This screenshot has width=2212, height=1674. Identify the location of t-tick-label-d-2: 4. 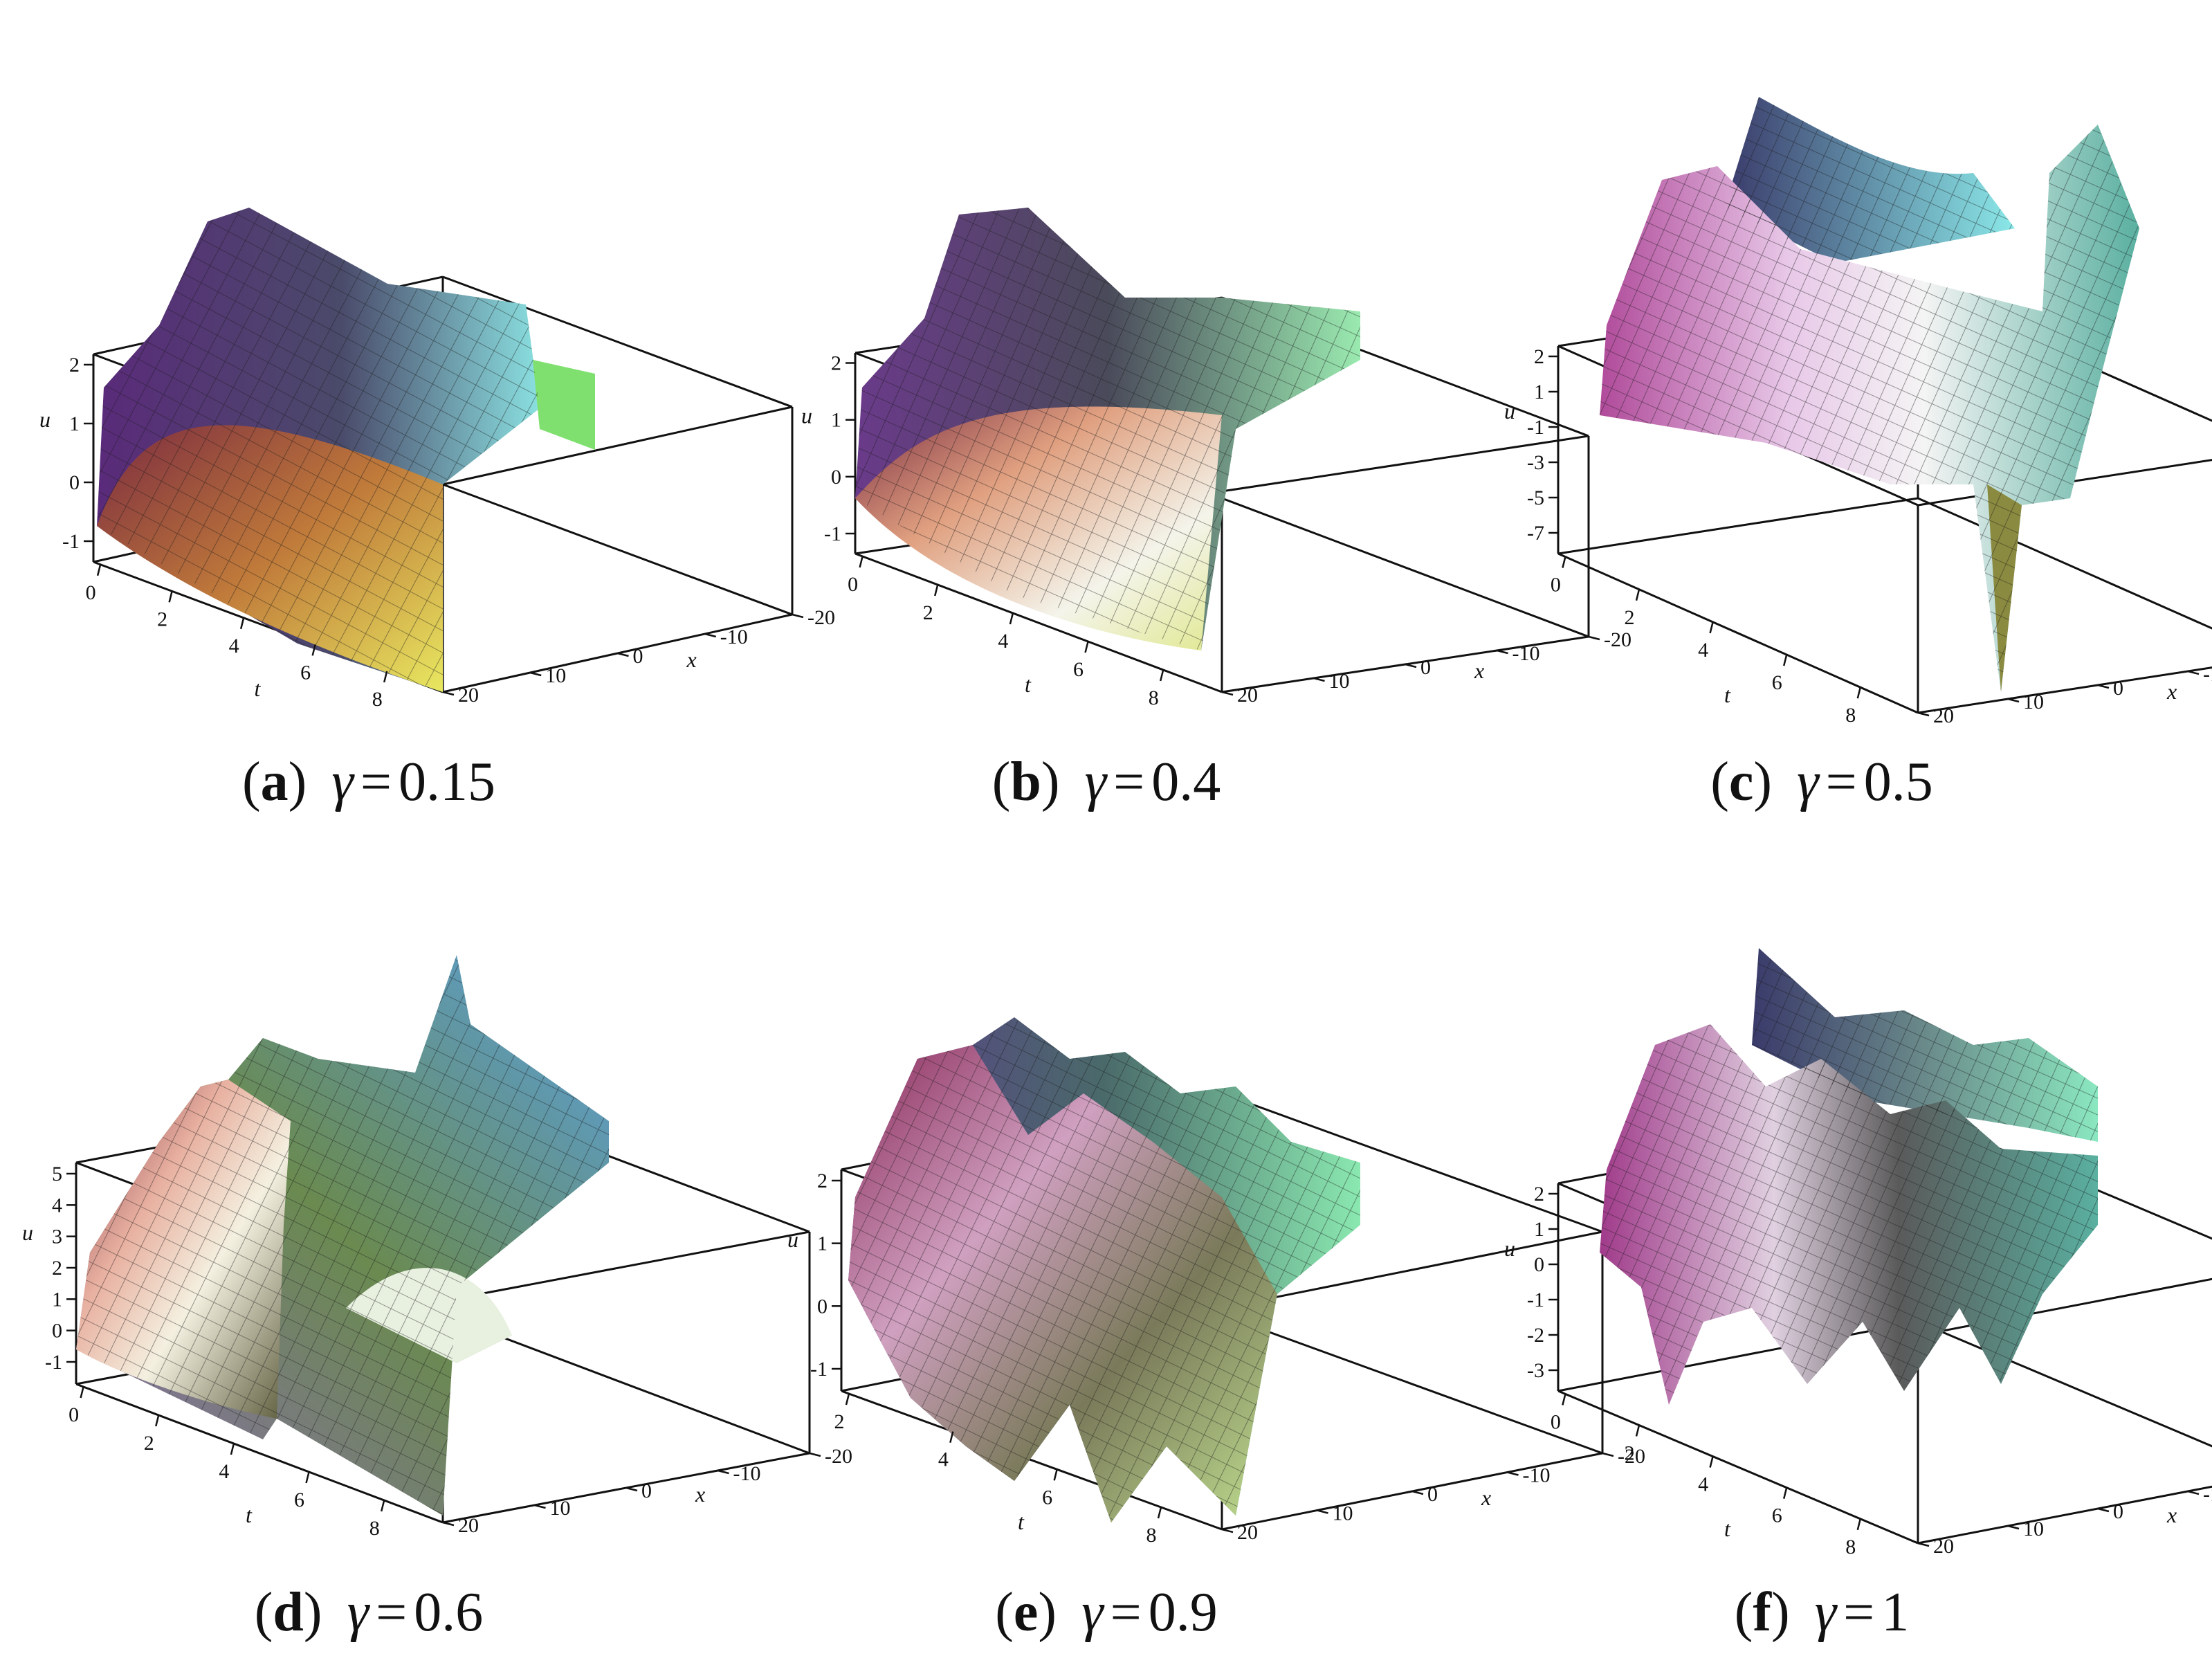
(224, 1471).